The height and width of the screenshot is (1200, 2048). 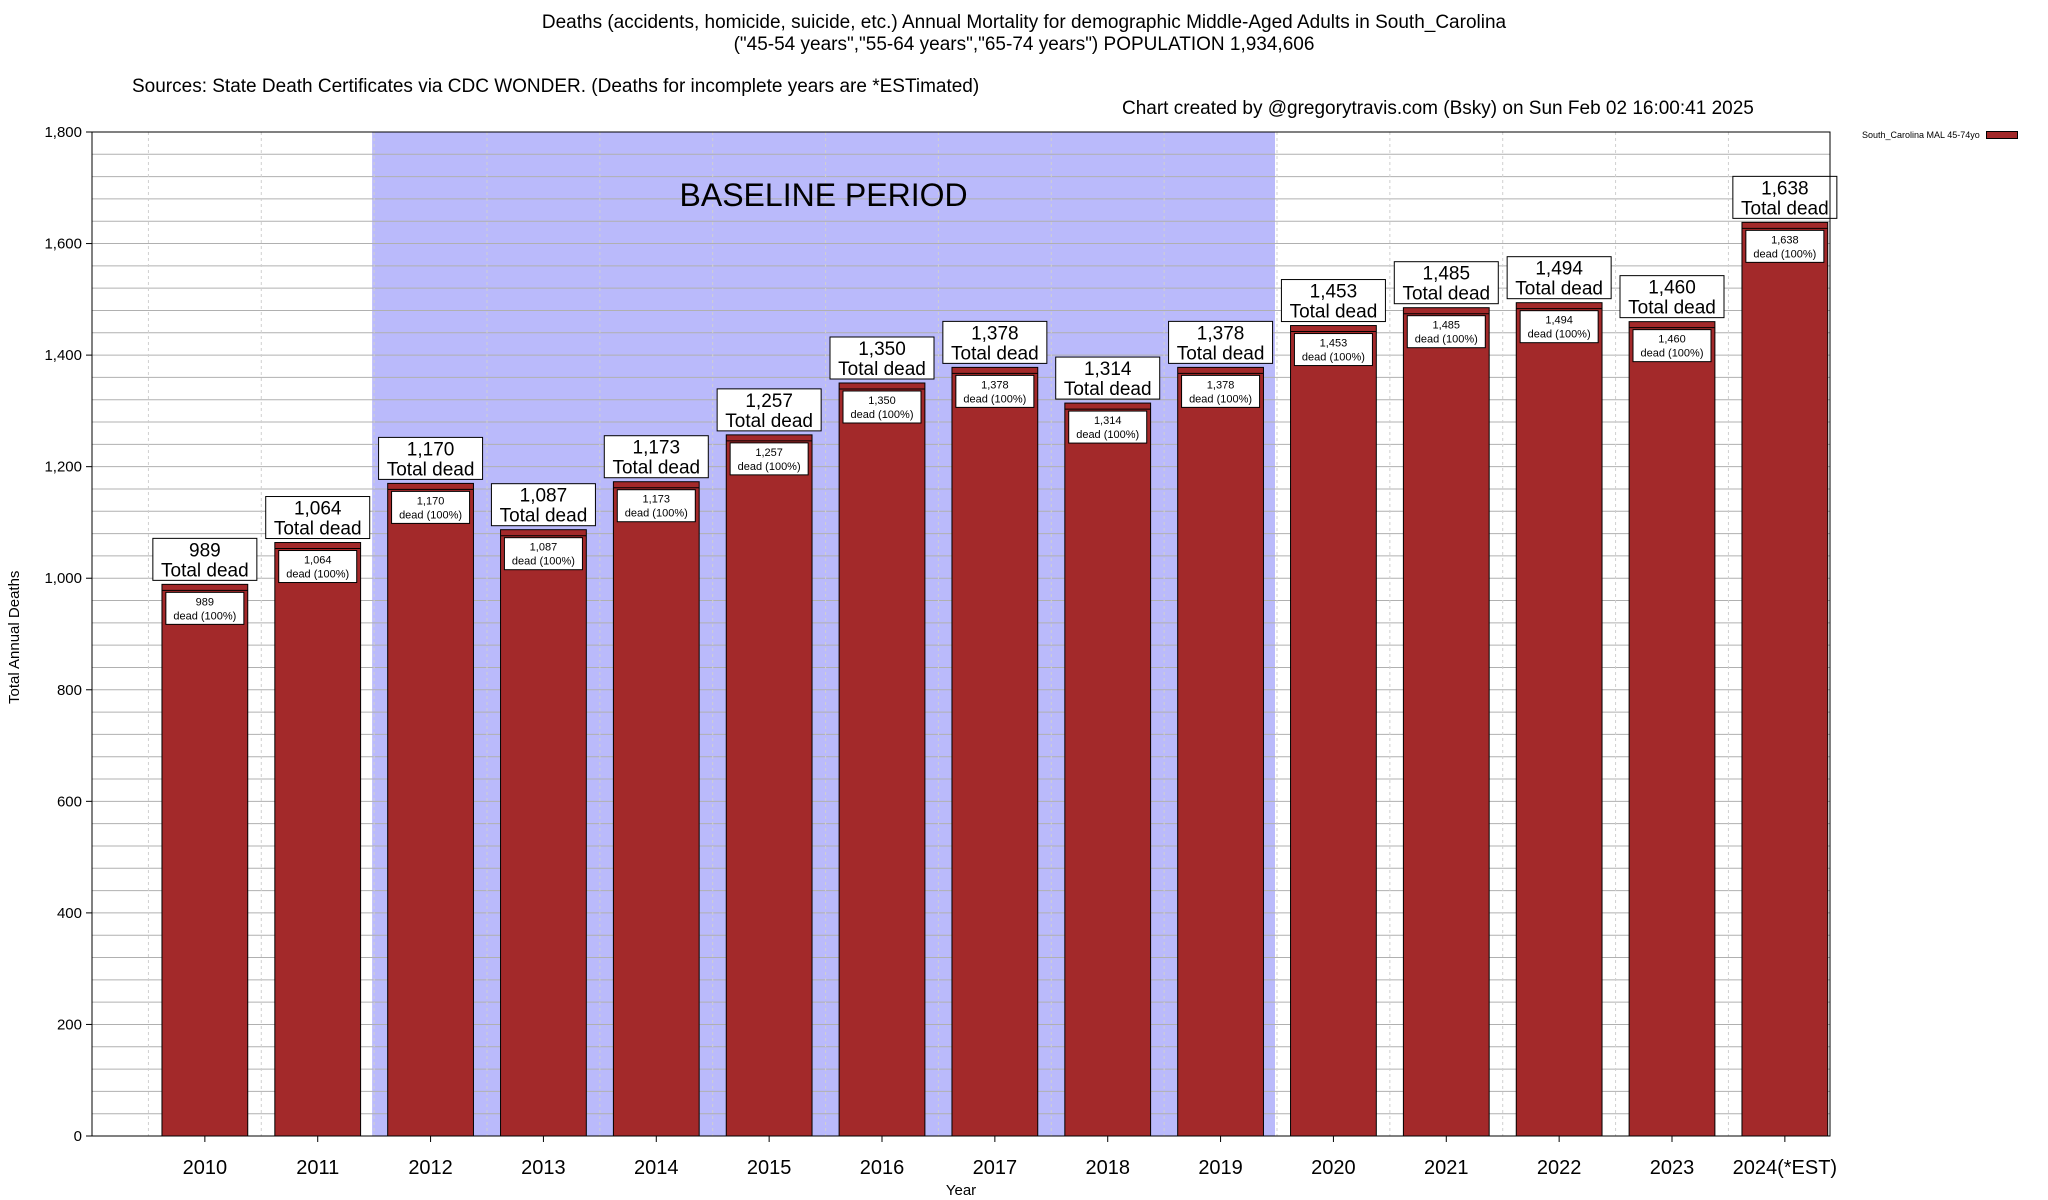 What do you see at coordinates (69, 801) in the screenshot?
I see `y-tick-label: 600` at bounding box center [69, 801].